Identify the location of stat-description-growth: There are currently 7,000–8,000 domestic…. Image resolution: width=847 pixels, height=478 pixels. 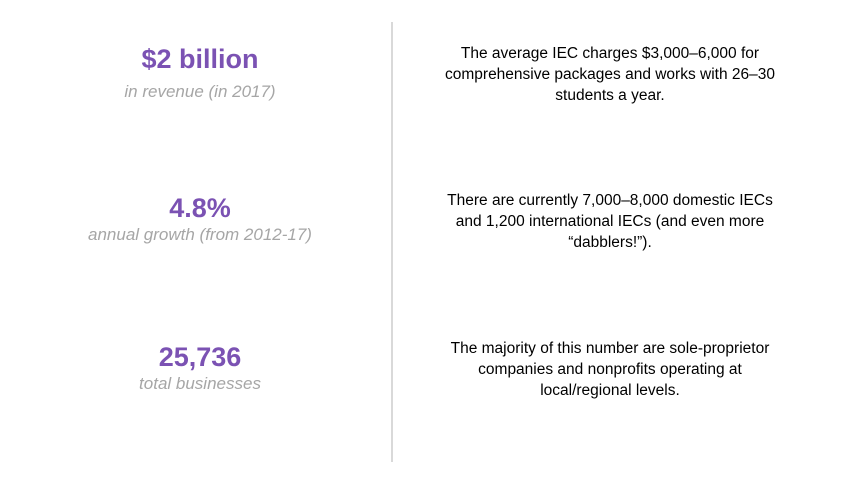
(610, 221).